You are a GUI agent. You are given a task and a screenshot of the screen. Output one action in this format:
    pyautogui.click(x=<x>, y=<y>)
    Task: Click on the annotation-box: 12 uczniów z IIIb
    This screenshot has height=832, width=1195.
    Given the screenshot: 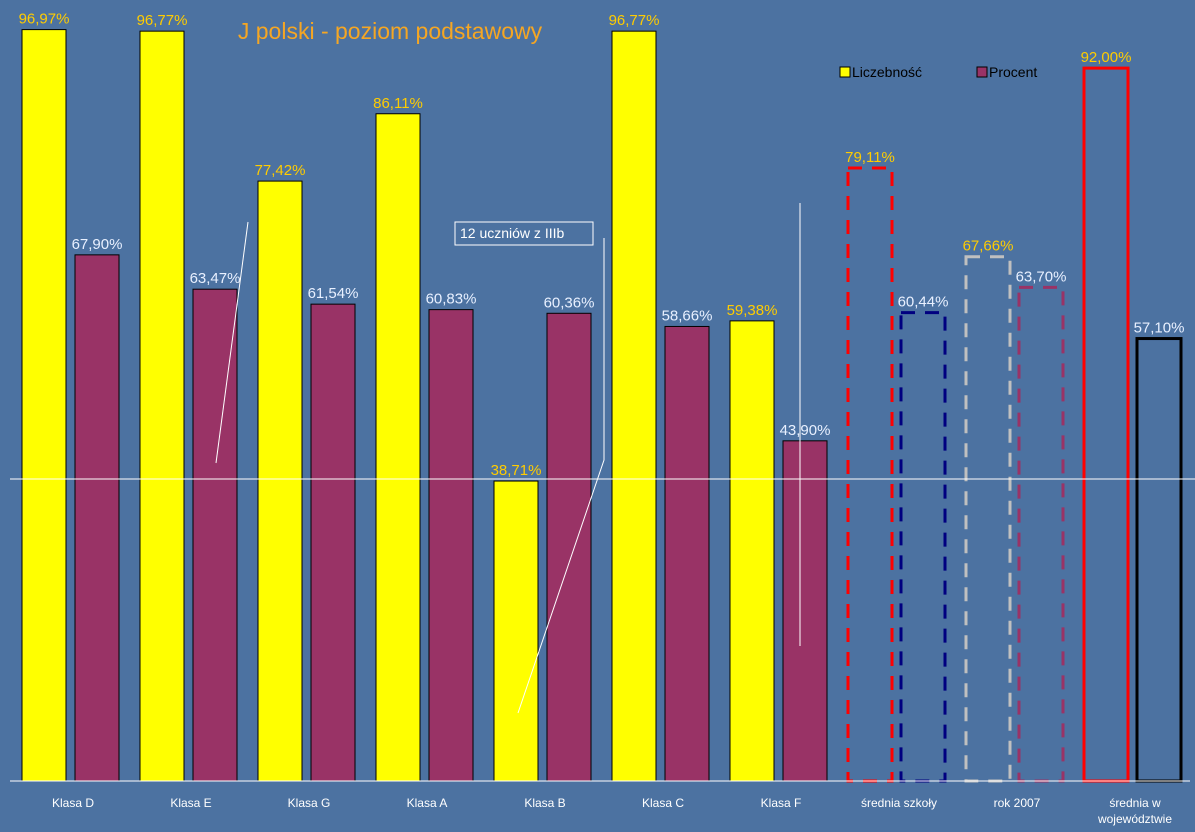 What is the action you would take?
    pyautogui.click(x=524, y=233)
    